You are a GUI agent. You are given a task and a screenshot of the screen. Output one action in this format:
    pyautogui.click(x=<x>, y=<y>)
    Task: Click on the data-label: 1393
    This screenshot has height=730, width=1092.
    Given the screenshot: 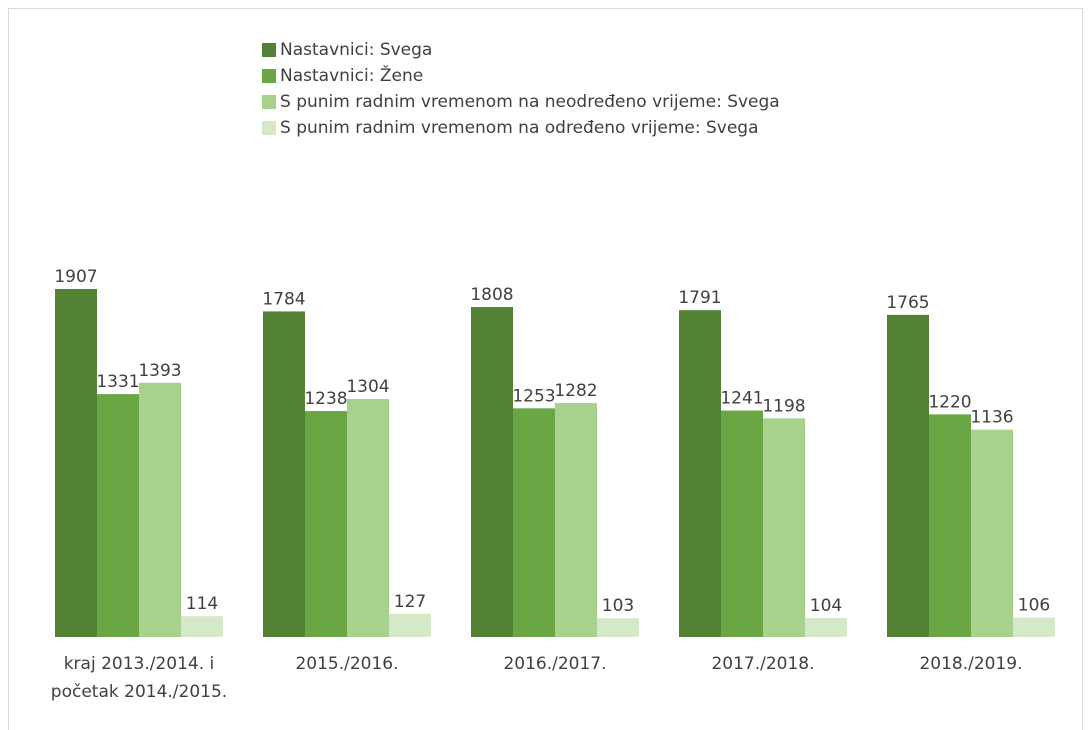 What is the action you would take?
    pyautogui.click(x=159, y=371)
    